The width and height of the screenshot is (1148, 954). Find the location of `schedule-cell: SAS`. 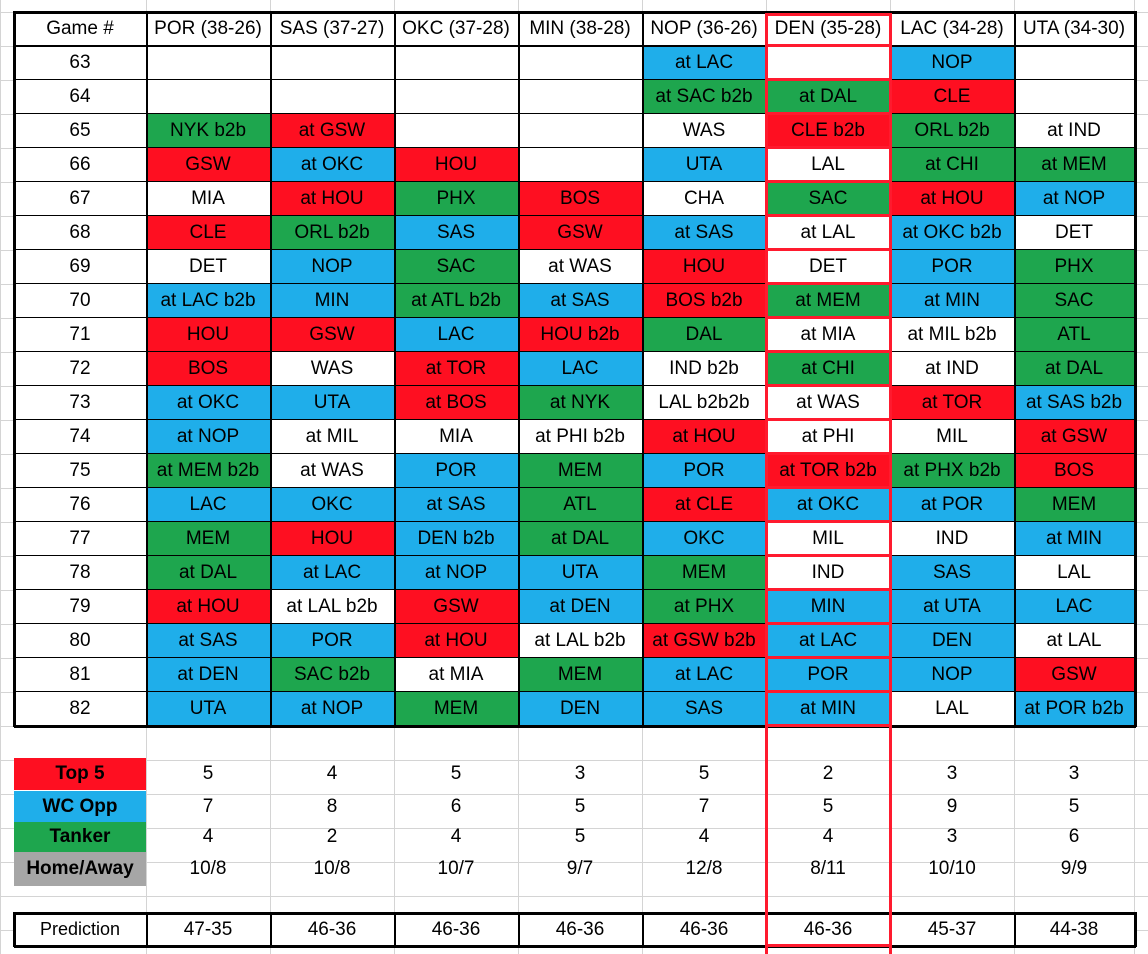

schedule-cell: SAS is located at coordinates (704, 709).